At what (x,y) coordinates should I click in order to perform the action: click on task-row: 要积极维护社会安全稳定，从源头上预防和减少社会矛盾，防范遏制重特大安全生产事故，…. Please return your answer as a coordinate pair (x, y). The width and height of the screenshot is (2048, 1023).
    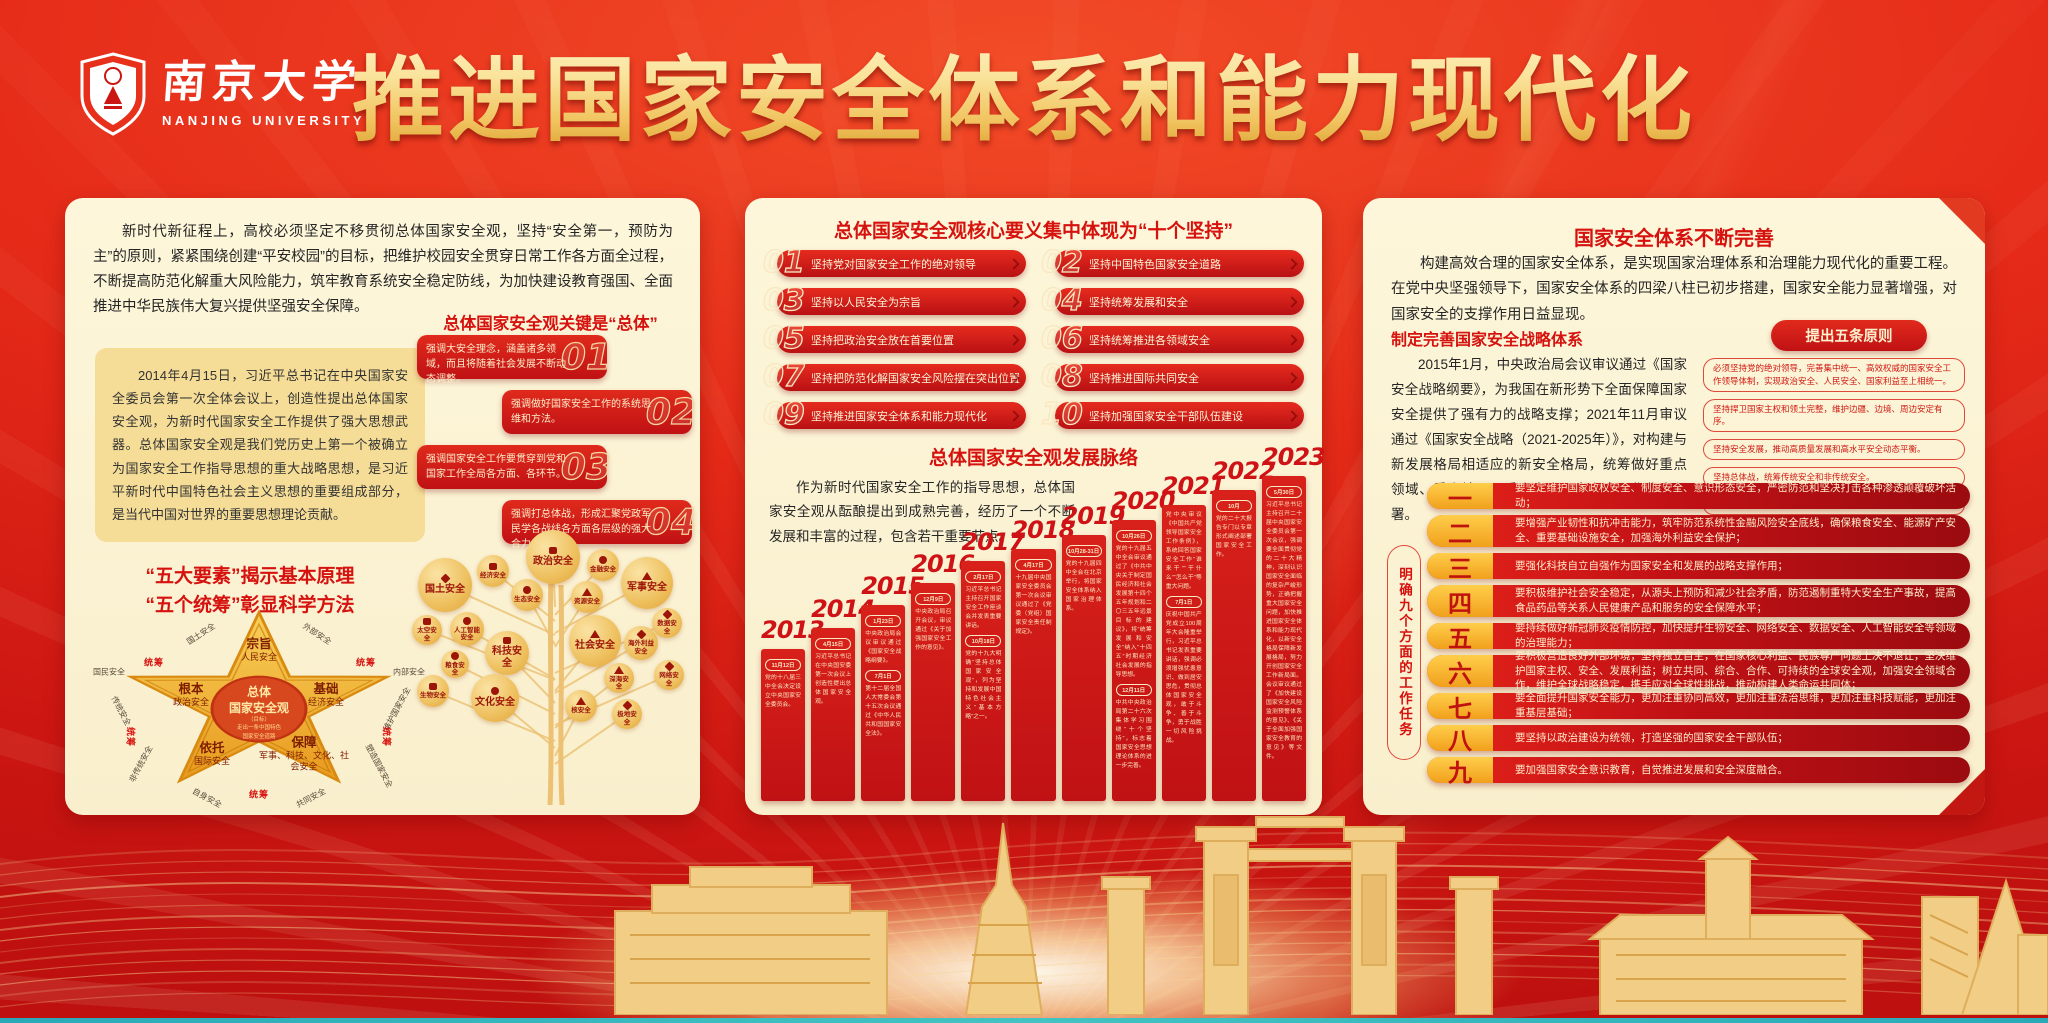
    Looking at the image, I should click on (1698, 601).